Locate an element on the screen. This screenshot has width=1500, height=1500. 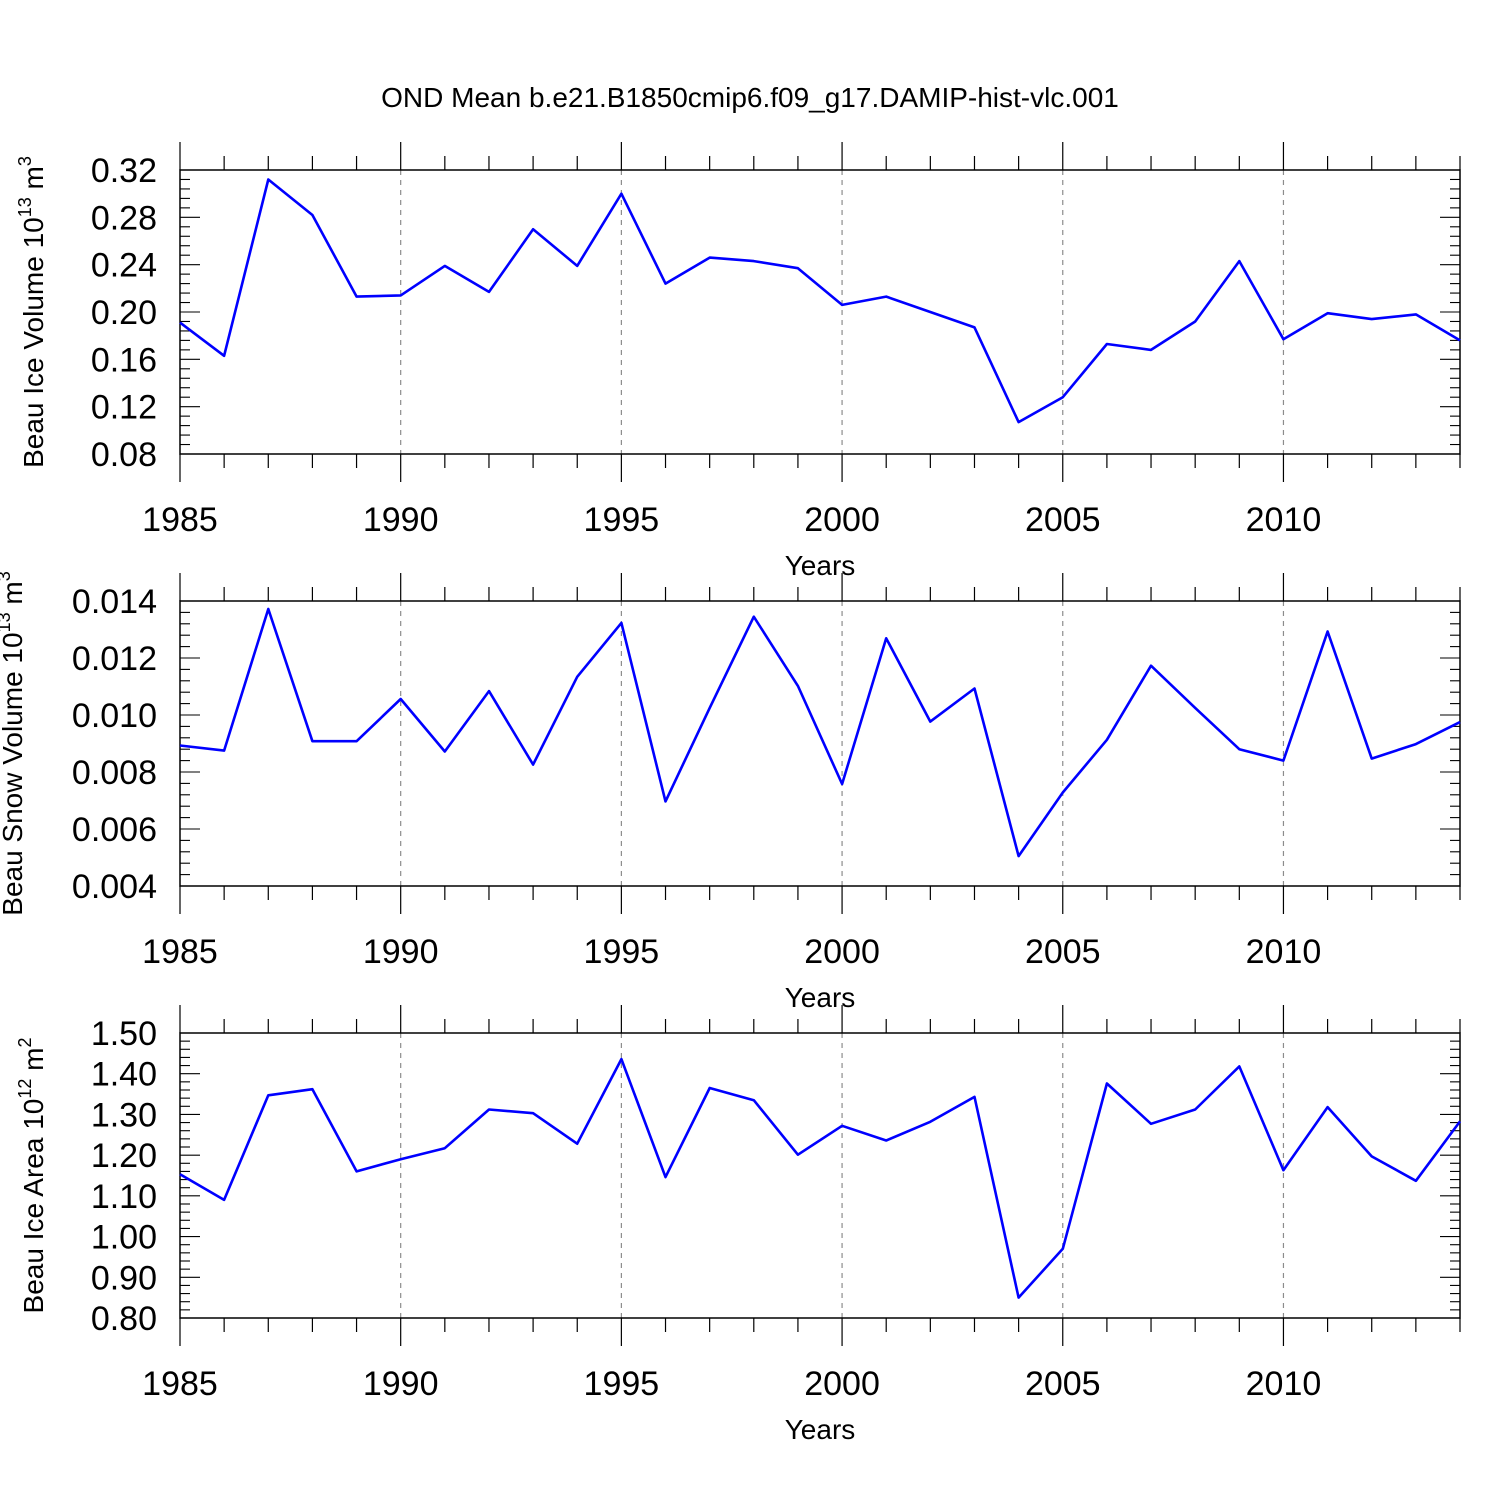
y-tick-label: 0.16 is located at coordinates (124, 360).